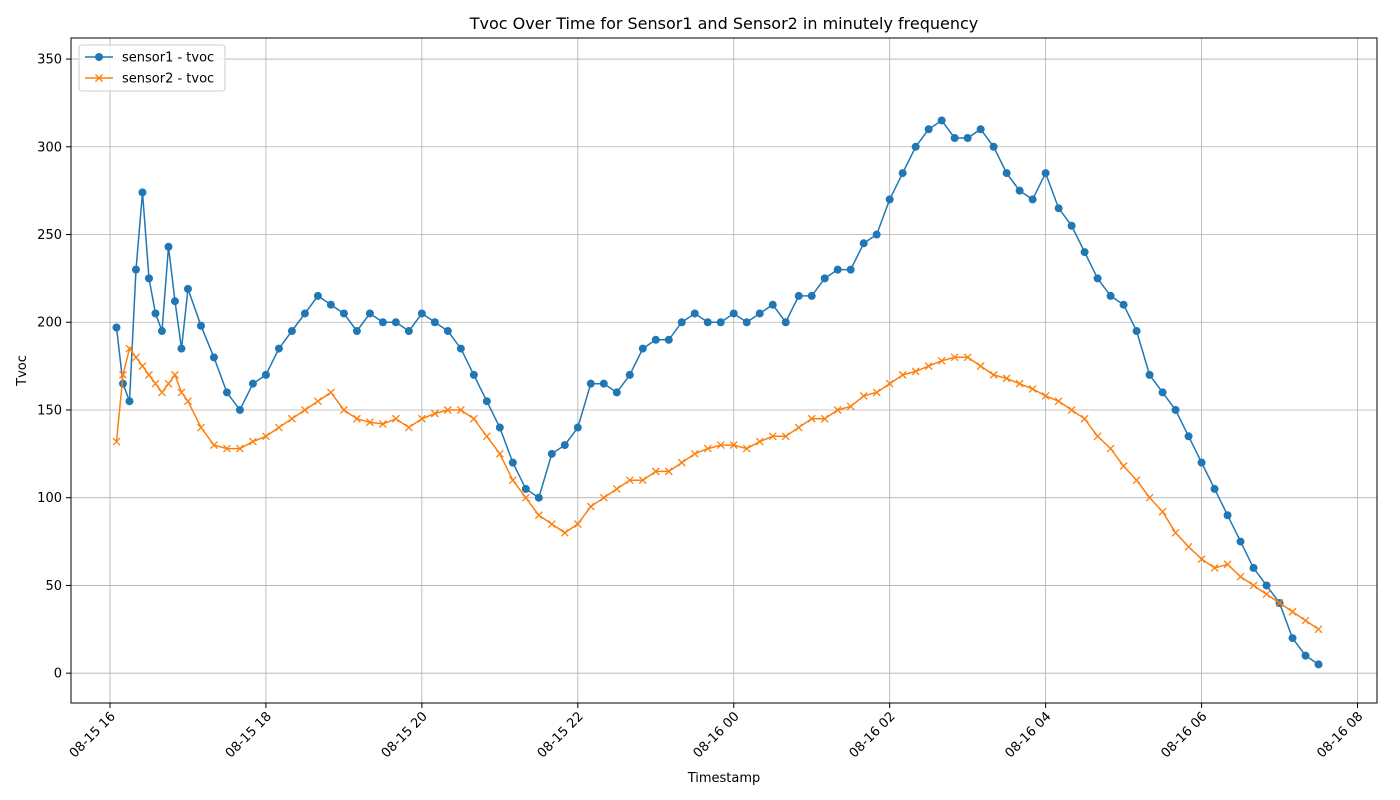 This screenshot has width=1400, height=800. Describe the element at coordinates (49, 323) in the screenshot. I see `y-tick-label: 200` at that location.